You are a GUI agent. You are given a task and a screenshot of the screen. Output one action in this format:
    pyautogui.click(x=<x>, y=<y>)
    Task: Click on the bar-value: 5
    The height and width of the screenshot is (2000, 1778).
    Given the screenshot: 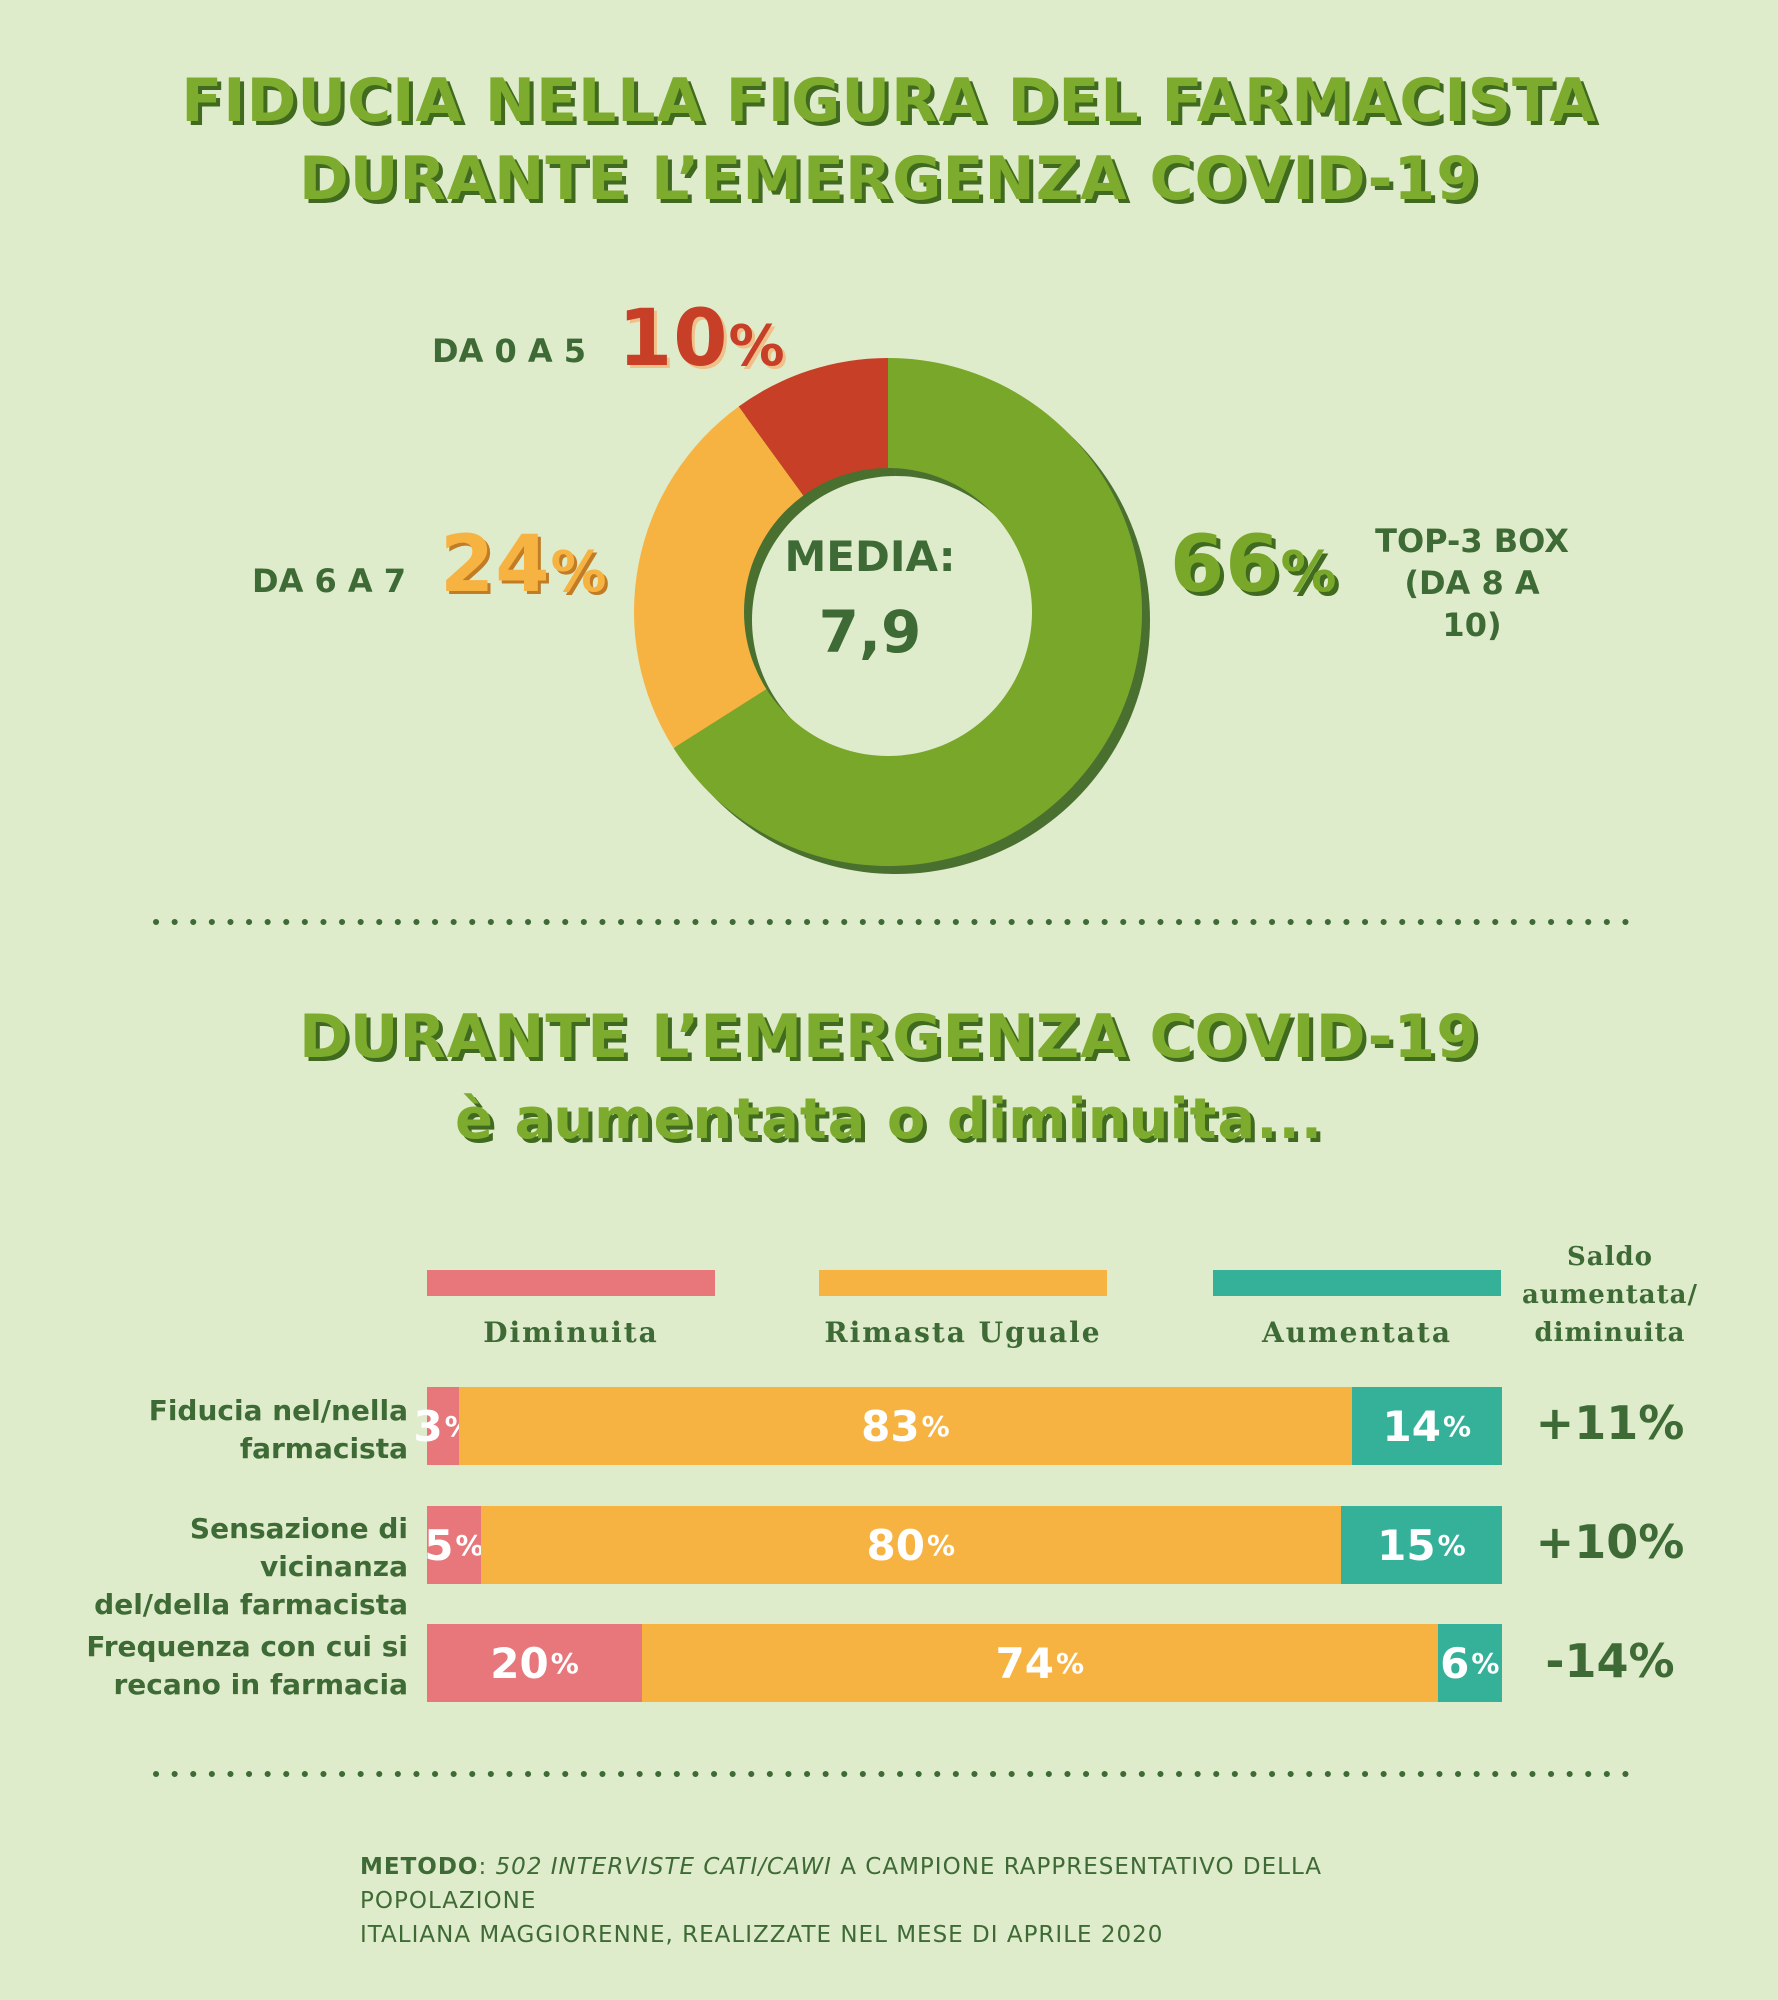 What is the action you would take?
    pyautogui.click(x=439, y=1545)
    